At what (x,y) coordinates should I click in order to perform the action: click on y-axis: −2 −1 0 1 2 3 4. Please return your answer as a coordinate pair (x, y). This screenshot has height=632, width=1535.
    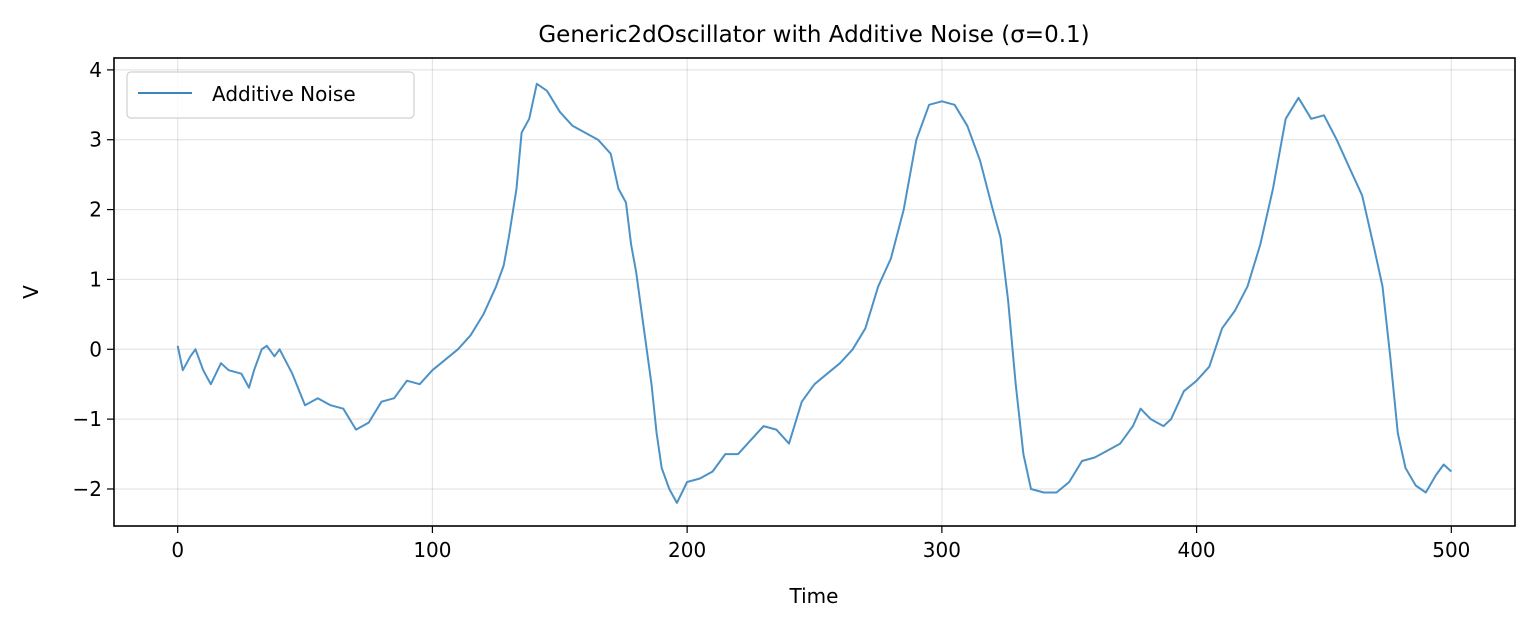
    Looking at the image, I should click on (93, 279).